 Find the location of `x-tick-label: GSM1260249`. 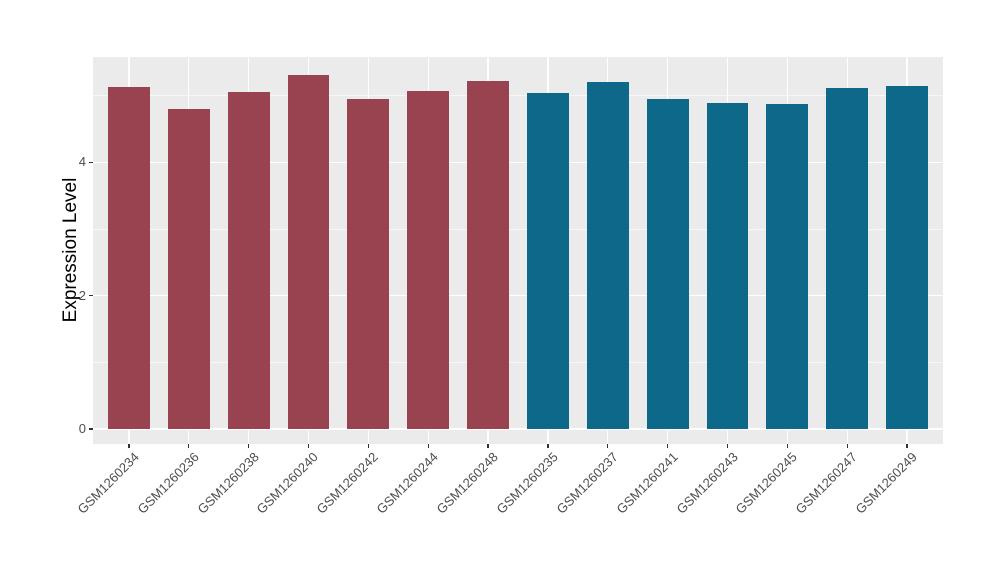

x-tick-label: GSM1260249 is located at coordinates (886, 483).